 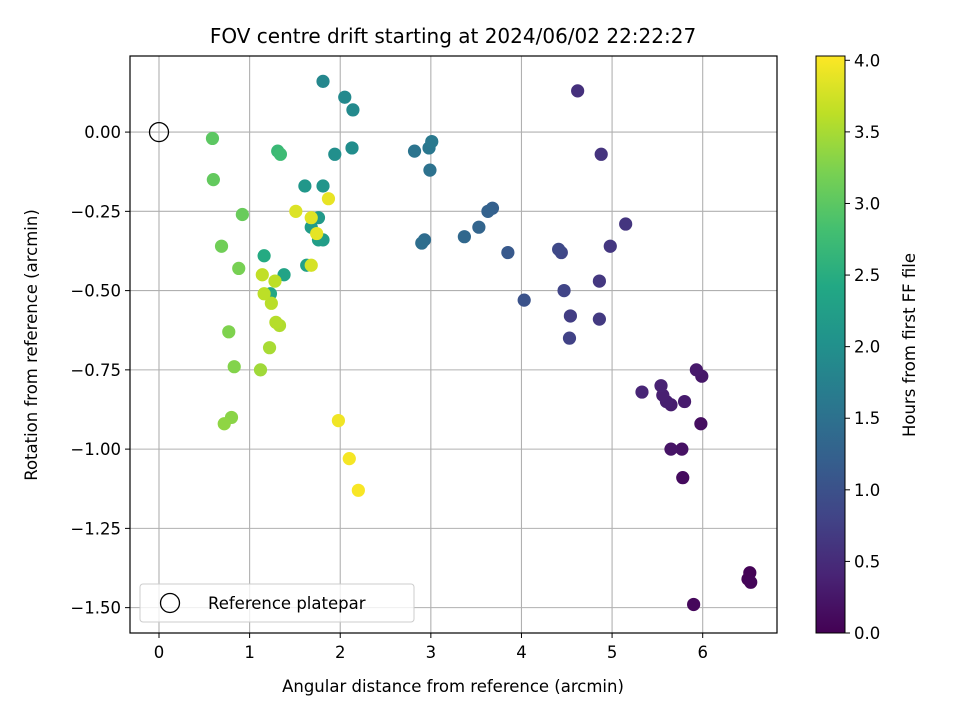 I want to click on y-tick-label-4: −1.00, so click(x=95, y=449).